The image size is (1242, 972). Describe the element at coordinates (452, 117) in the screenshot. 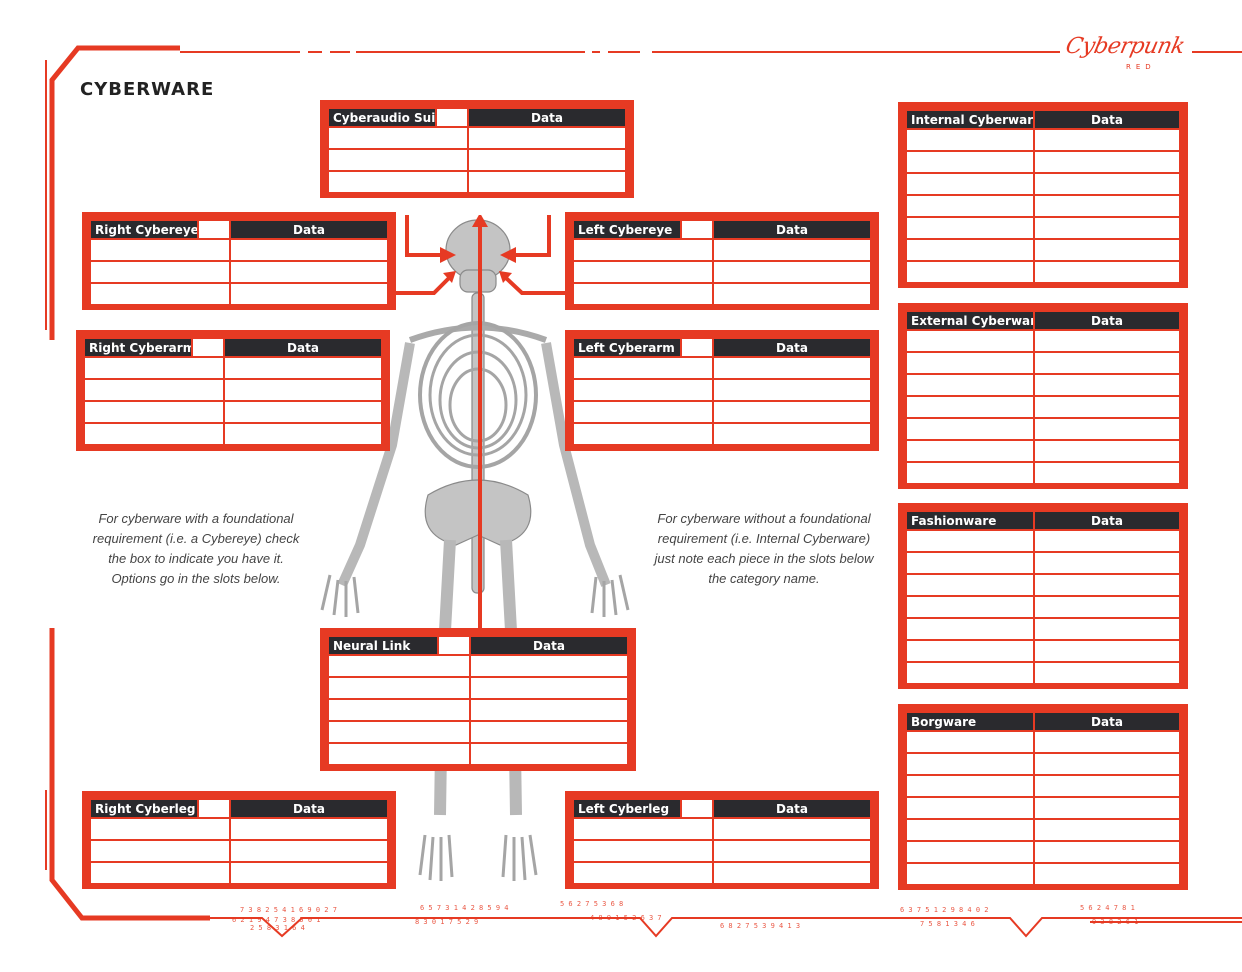

I see `cyberaudio-checkbox` at that location.